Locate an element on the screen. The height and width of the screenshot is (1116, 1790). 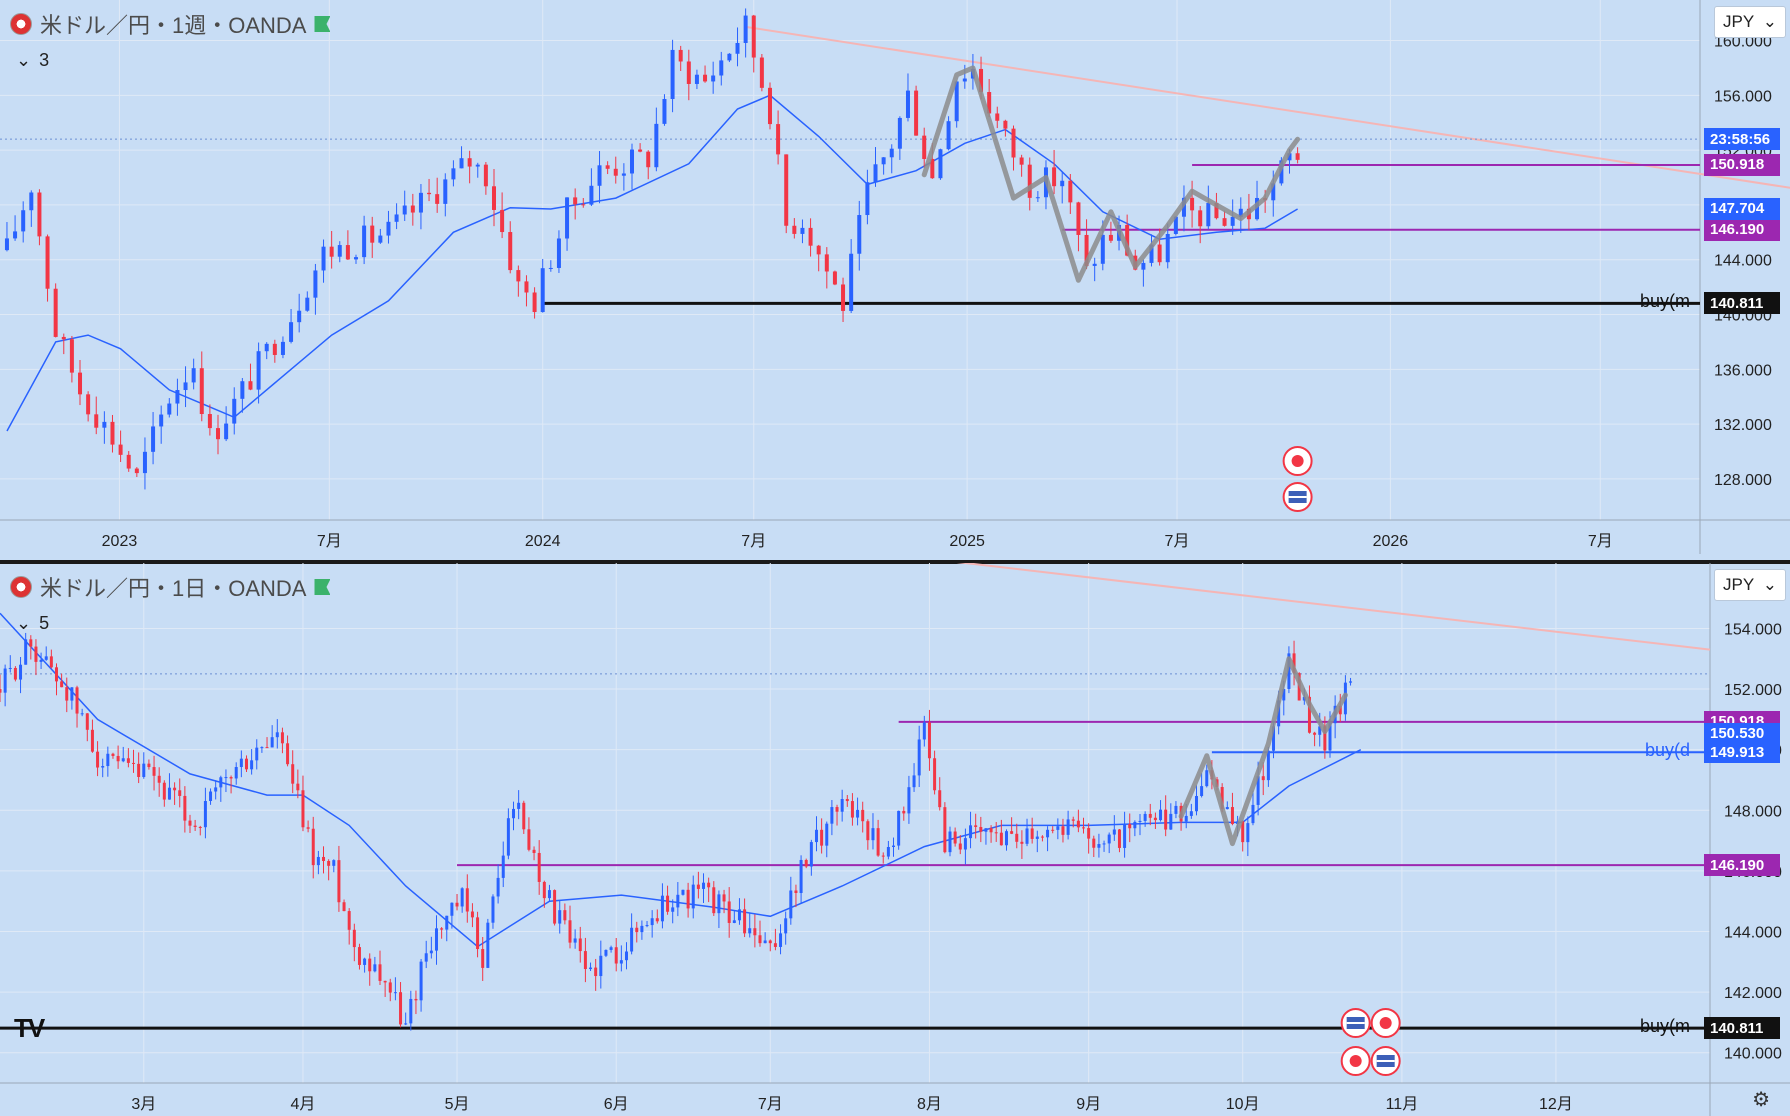
daily-currency-select: JPY ⌄ is located at coordinates (1750, 585).